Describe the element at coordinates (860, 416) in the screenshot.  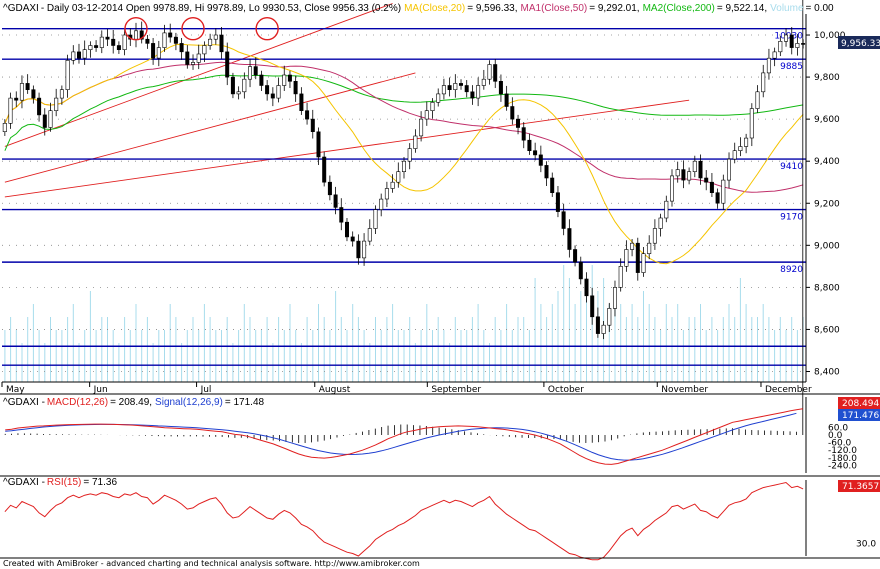
I see `signal-badge: 171.476` at that location.